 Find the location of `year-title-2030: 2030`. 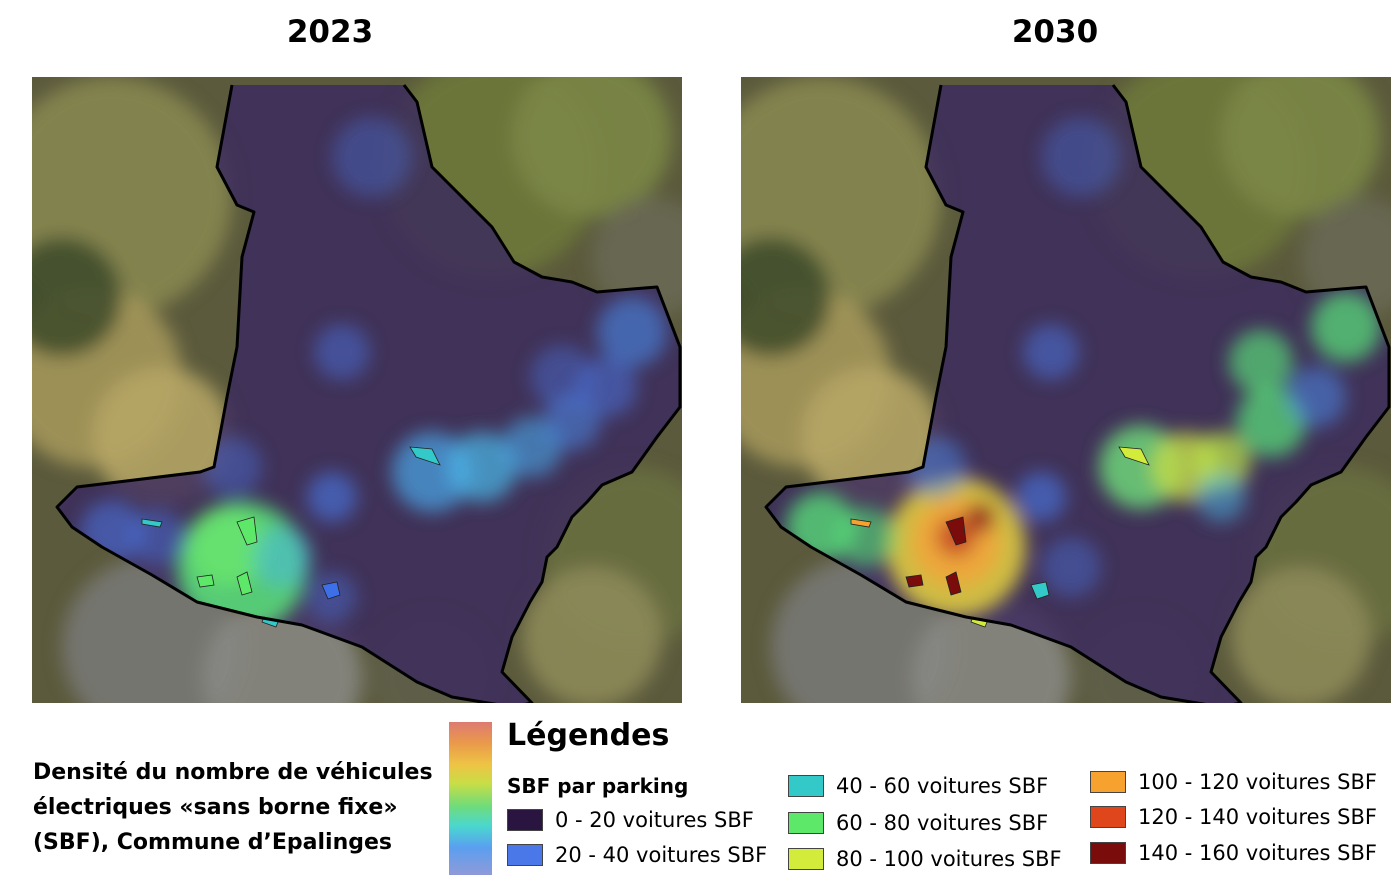

year-title-2030: 2030 is located at coordinates (1055, 32).